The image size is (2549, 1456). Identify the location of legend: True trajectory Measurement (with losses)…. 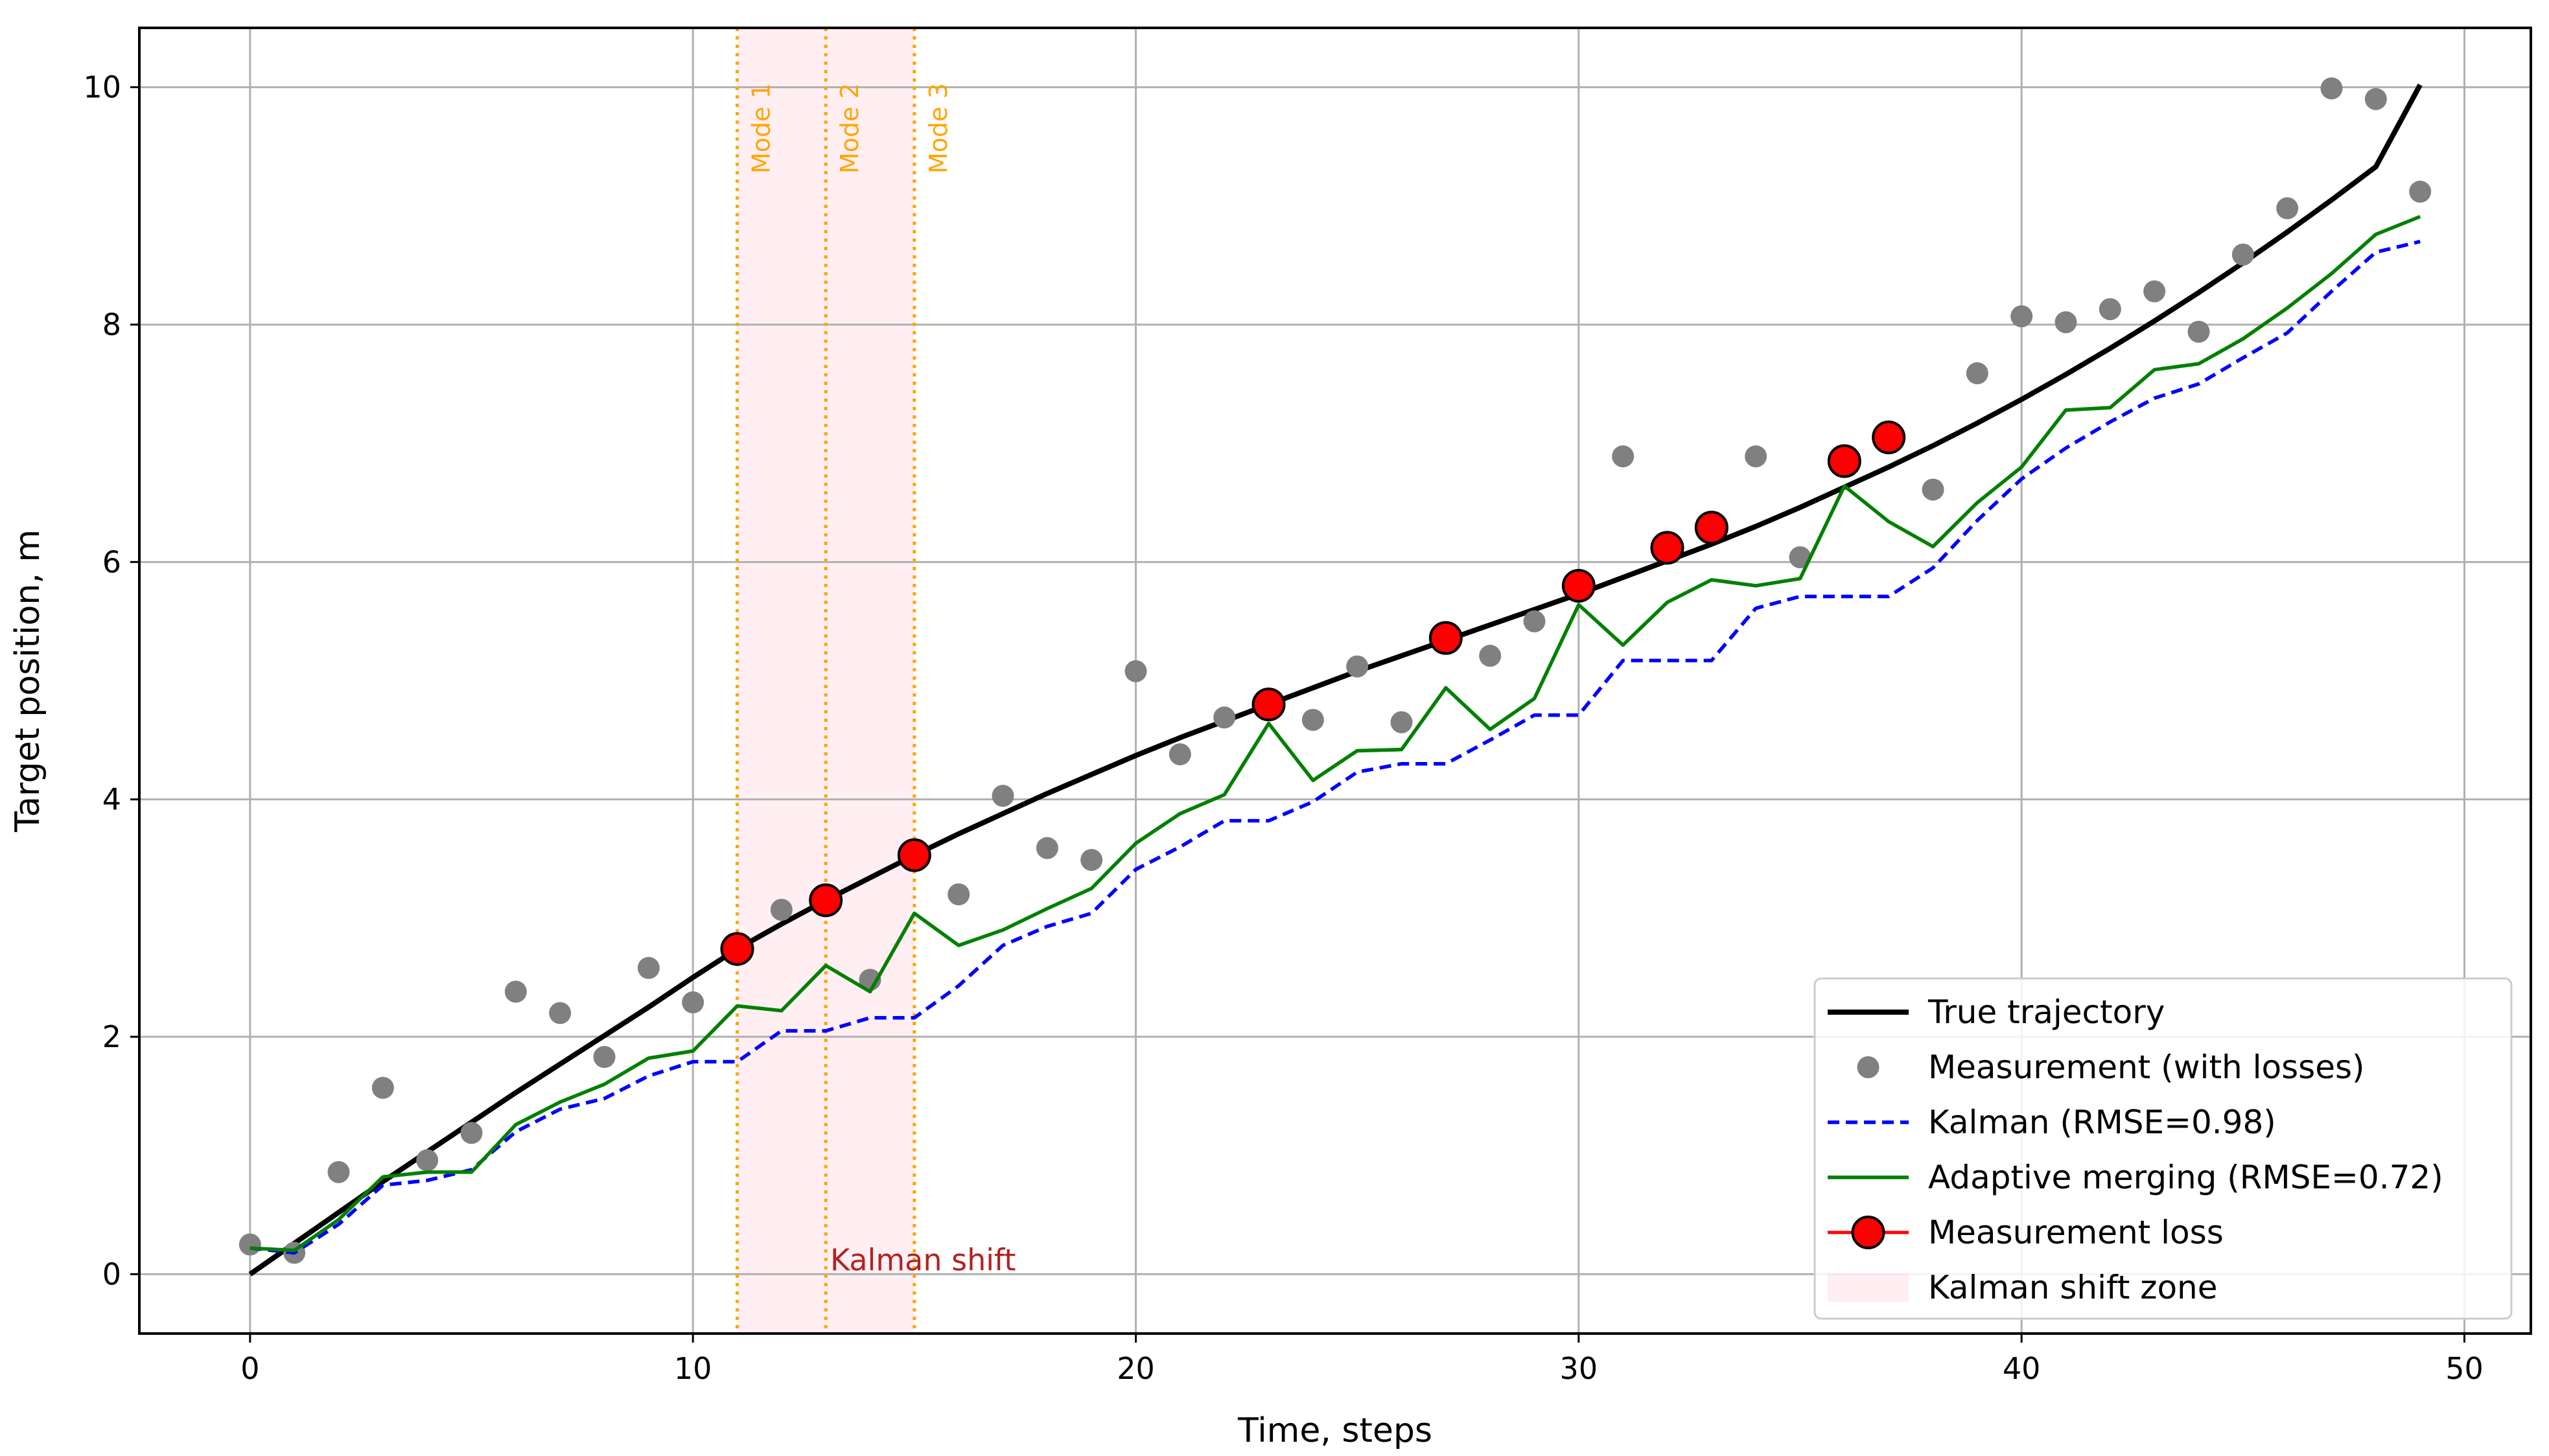
(2163, 1148).